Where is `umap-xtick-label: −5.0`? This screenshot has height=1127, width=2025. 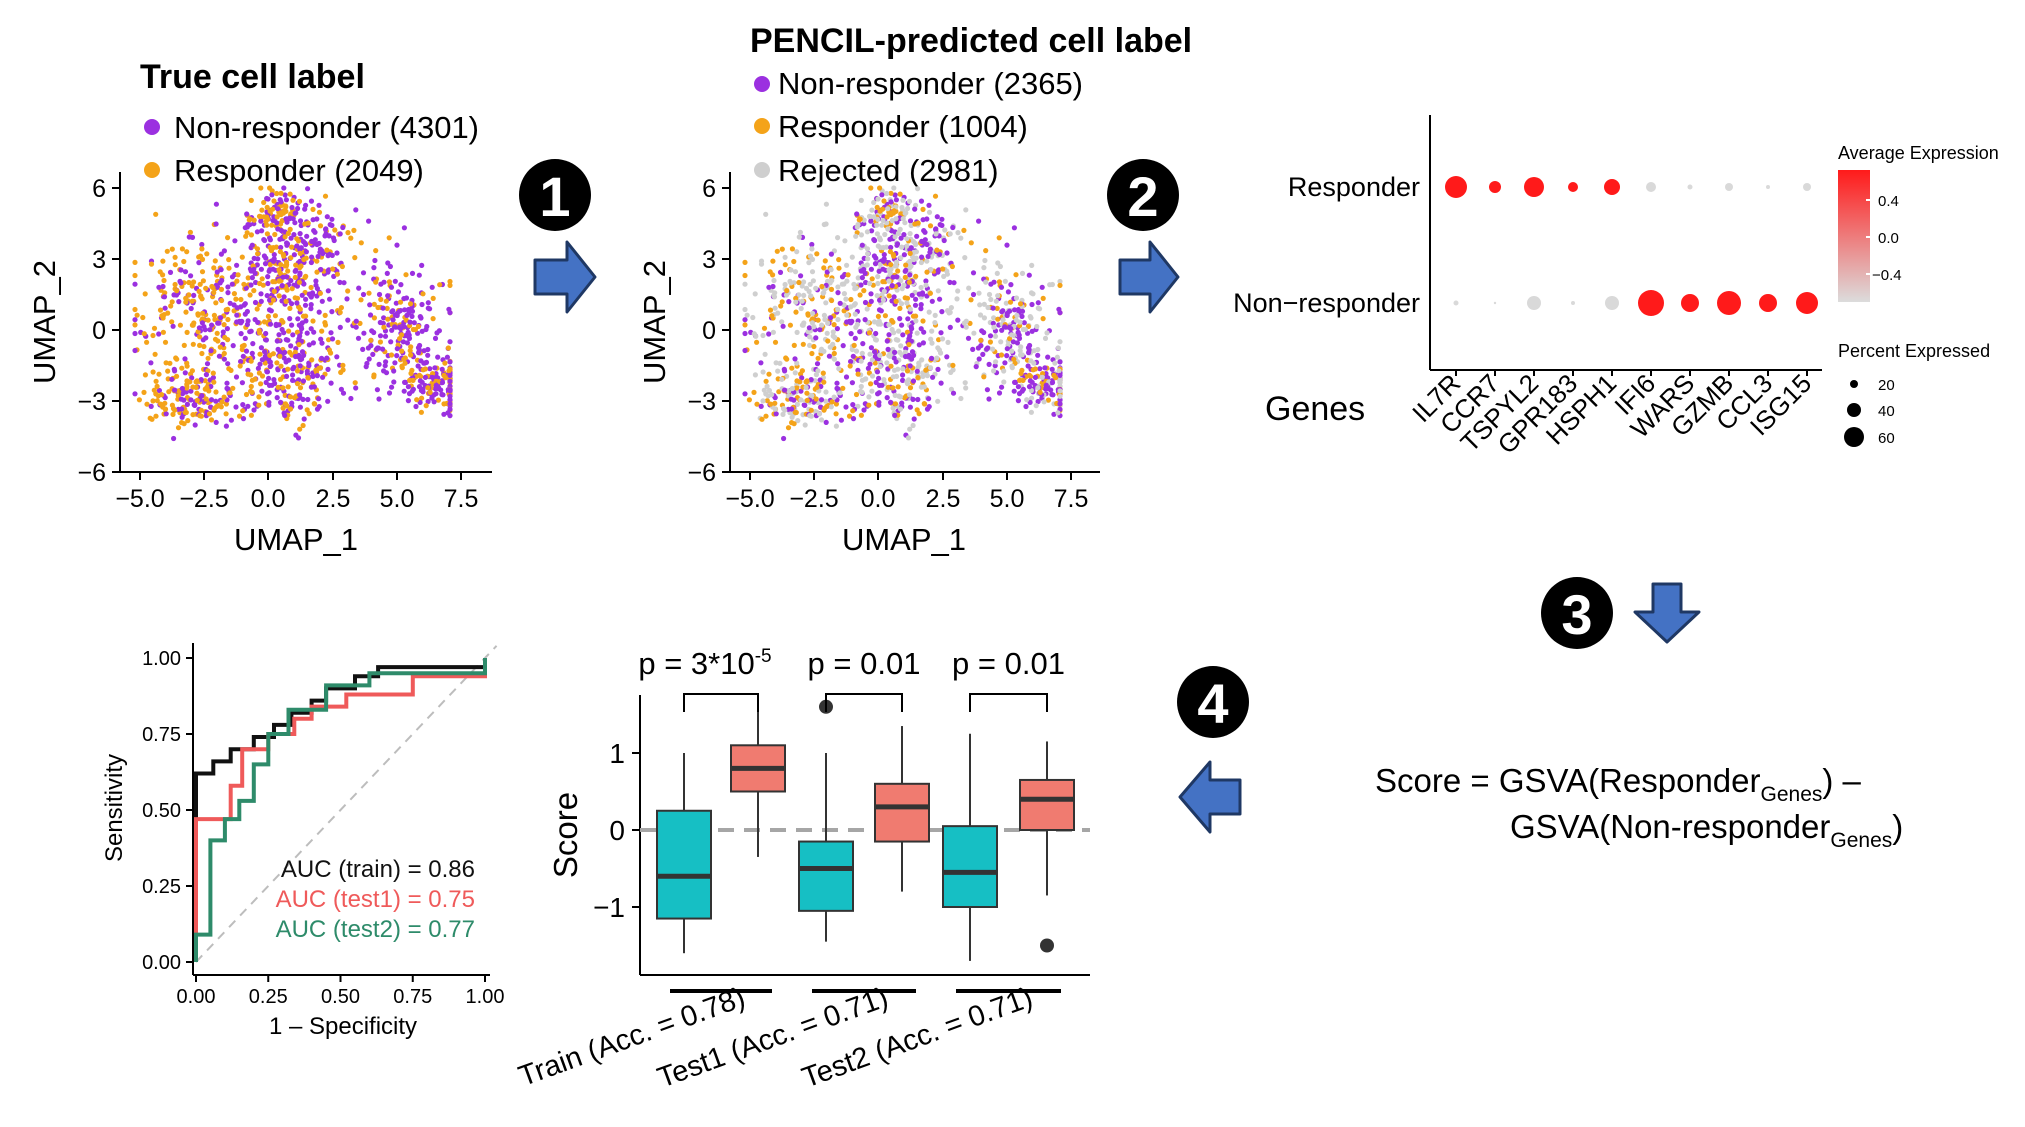
umap-xtick-label: −5.0 is located at coordinates (749, 499).